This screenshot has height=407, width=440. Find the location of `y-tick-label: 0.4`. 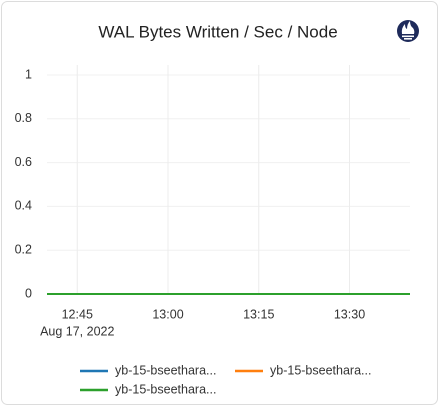

y-tick-label: 0.4 is located at coordinates (23, 206).